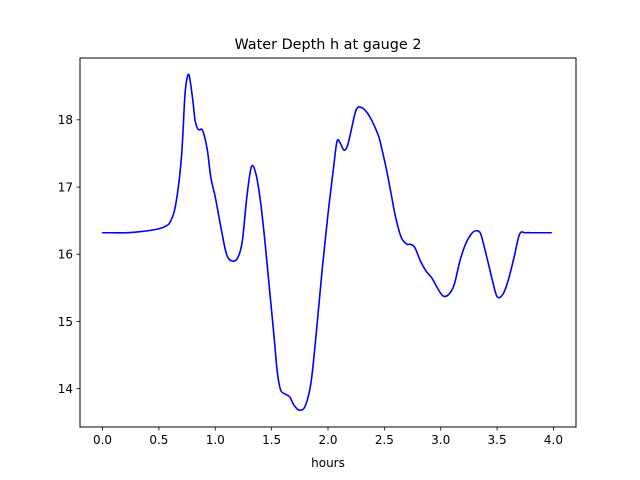 Image resolution: width=640 pixels, height=480 pixels. What do you see at coordinates (327, 440) in the screenshot?
I see `x-tick-label: 2.0` at bounding box center [327, 440].